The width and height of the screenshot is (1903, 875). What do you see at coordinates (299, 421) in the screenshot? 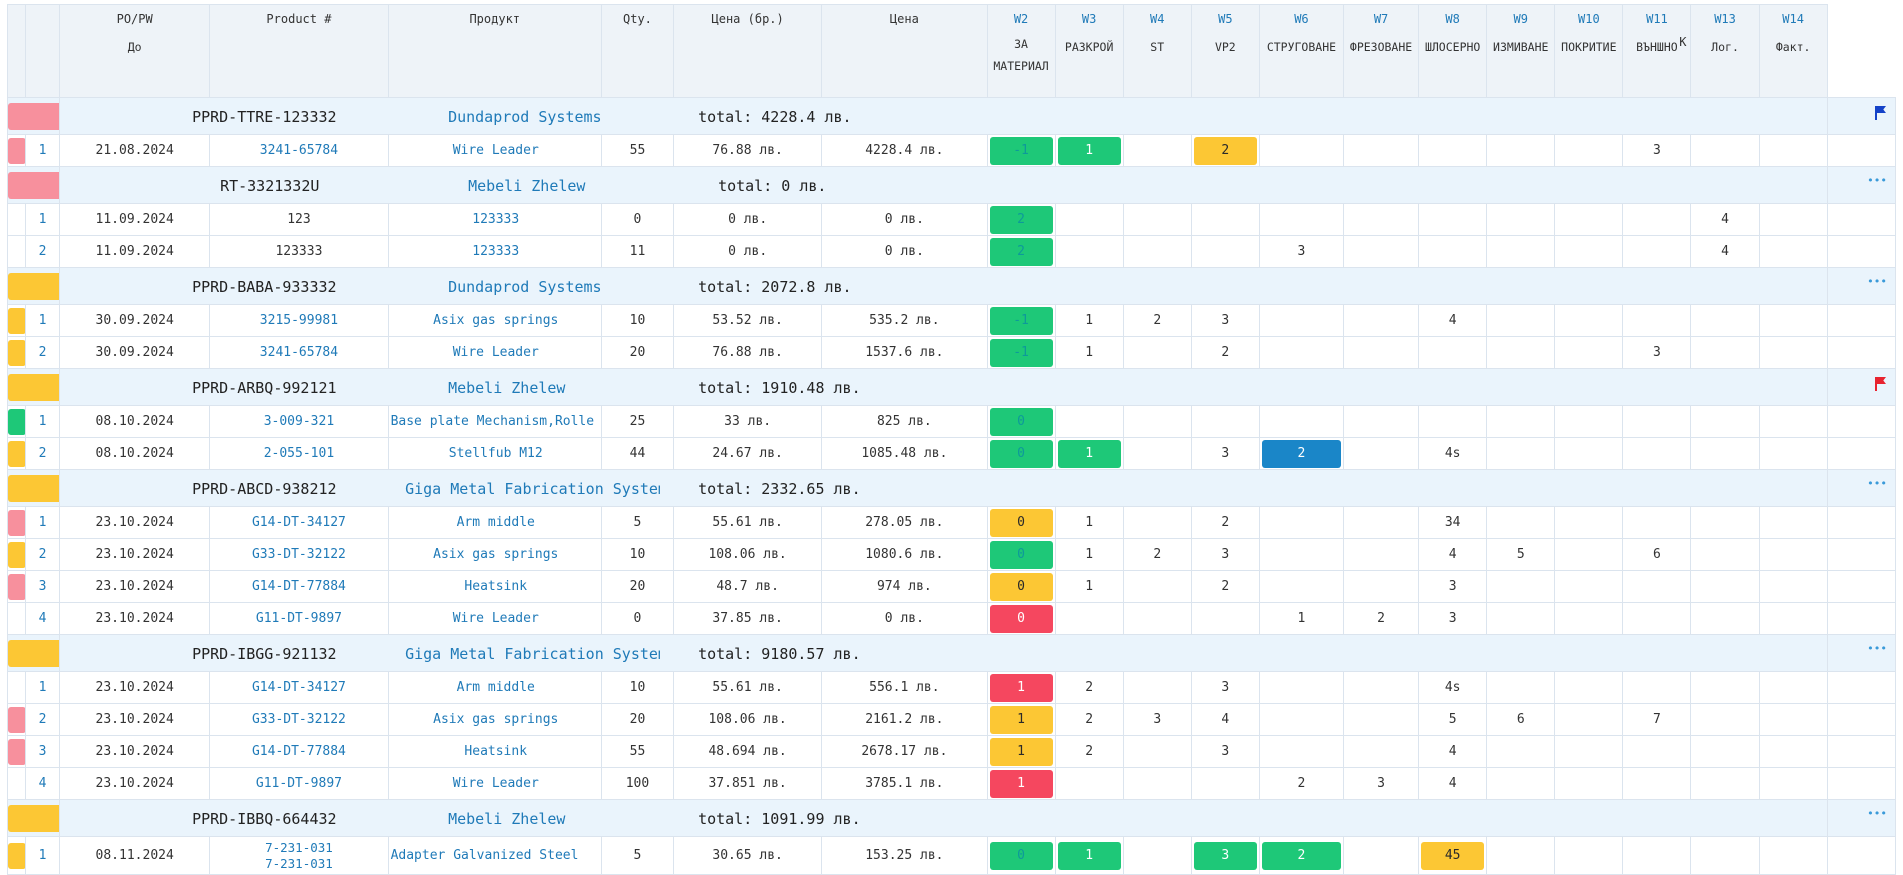
I see `product-number: 3-009-321` at bounding box center [299, 421].